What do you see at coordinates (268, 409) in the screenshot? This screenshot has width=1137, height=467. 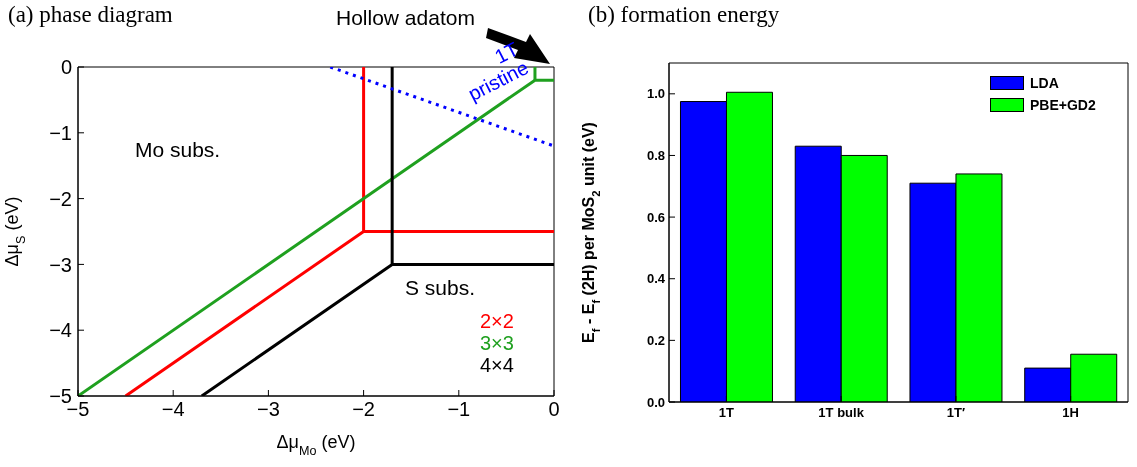 I see `x-tick-label: −3` at bounding box center [268, 409].